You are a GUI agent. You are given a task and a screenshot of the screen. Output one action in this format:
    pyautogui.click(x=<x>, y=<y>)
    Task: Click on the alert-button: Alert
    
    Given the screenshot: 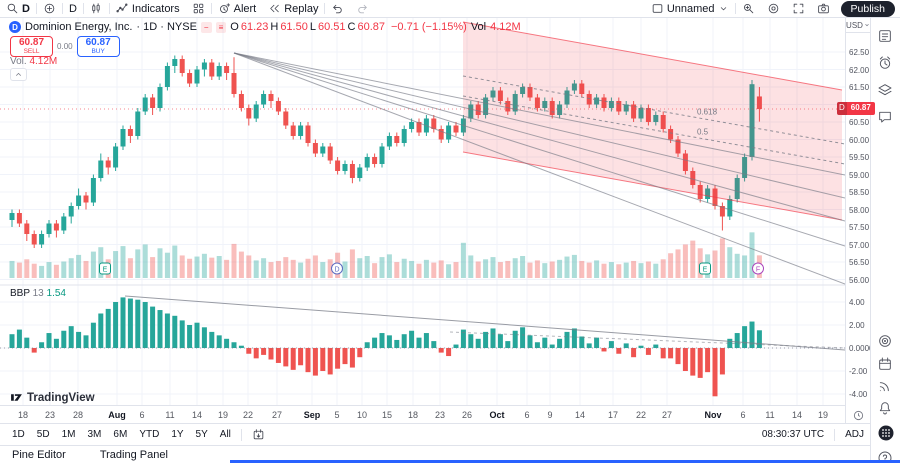 What is the action you would take?
    pyautogui.click(x=237, y=8)
    